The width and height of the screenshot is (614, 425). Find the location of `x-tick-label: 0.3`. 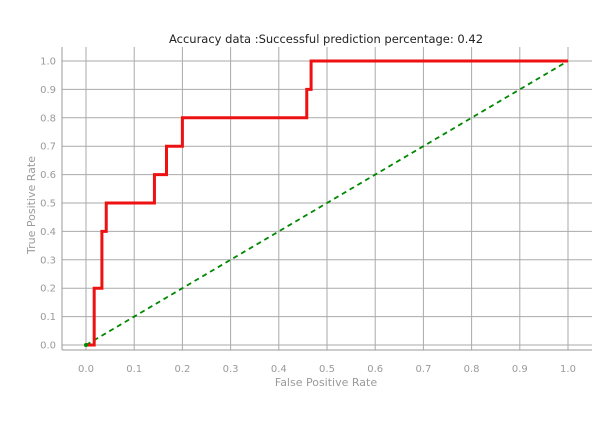

x-tick-label: 0.3 is located at coordinates (231, 369).